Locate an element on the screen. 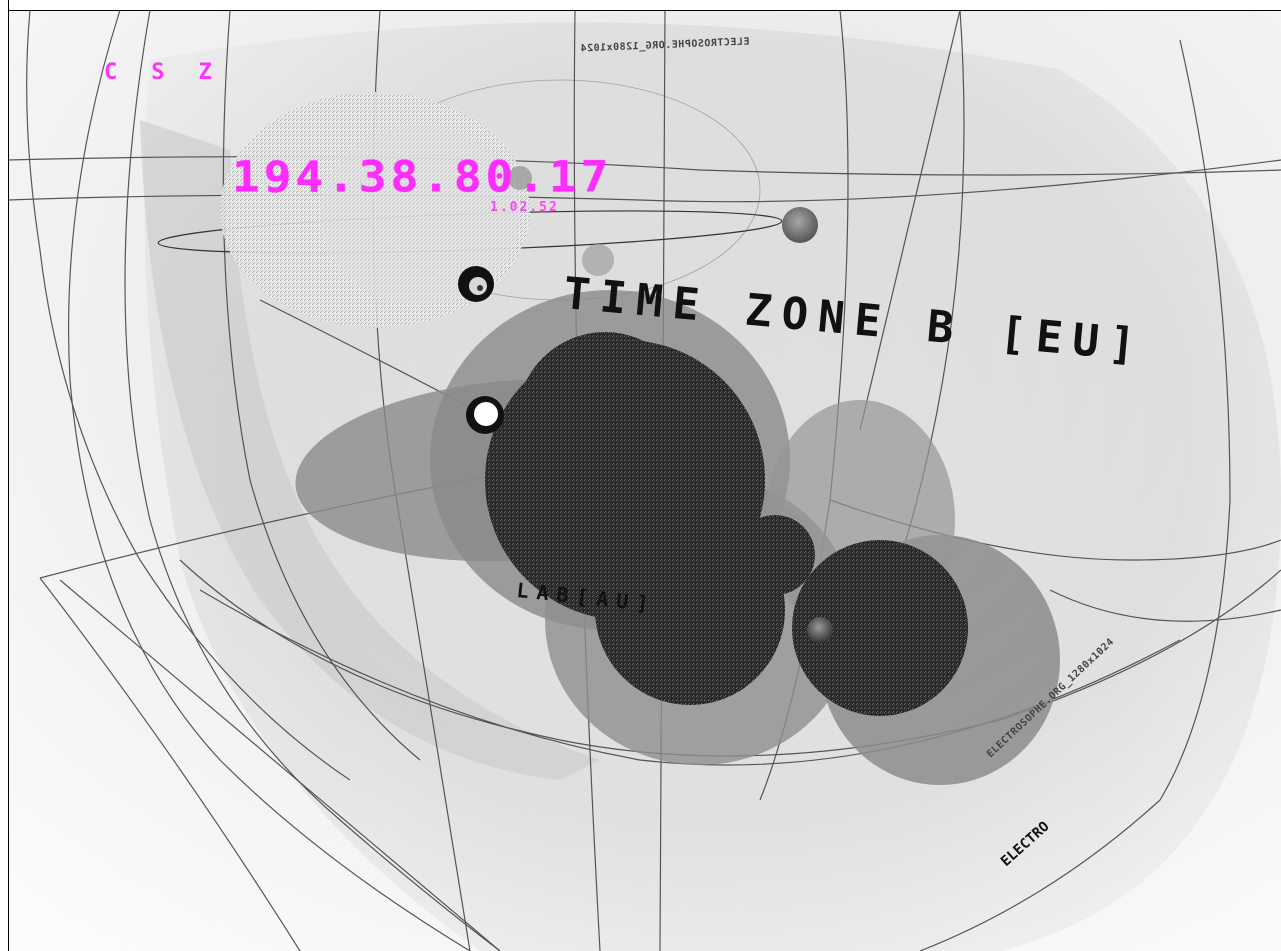 This screenshot has width=1281, height=951. node-gray-right is located at coordinates (800, 225).